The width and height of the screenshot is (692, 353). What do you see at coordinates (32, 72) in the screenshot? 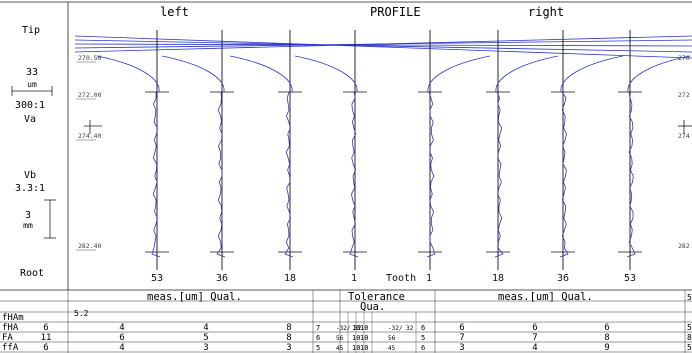
I see `scale-v-value: 33` at bounding box center [32, 72].